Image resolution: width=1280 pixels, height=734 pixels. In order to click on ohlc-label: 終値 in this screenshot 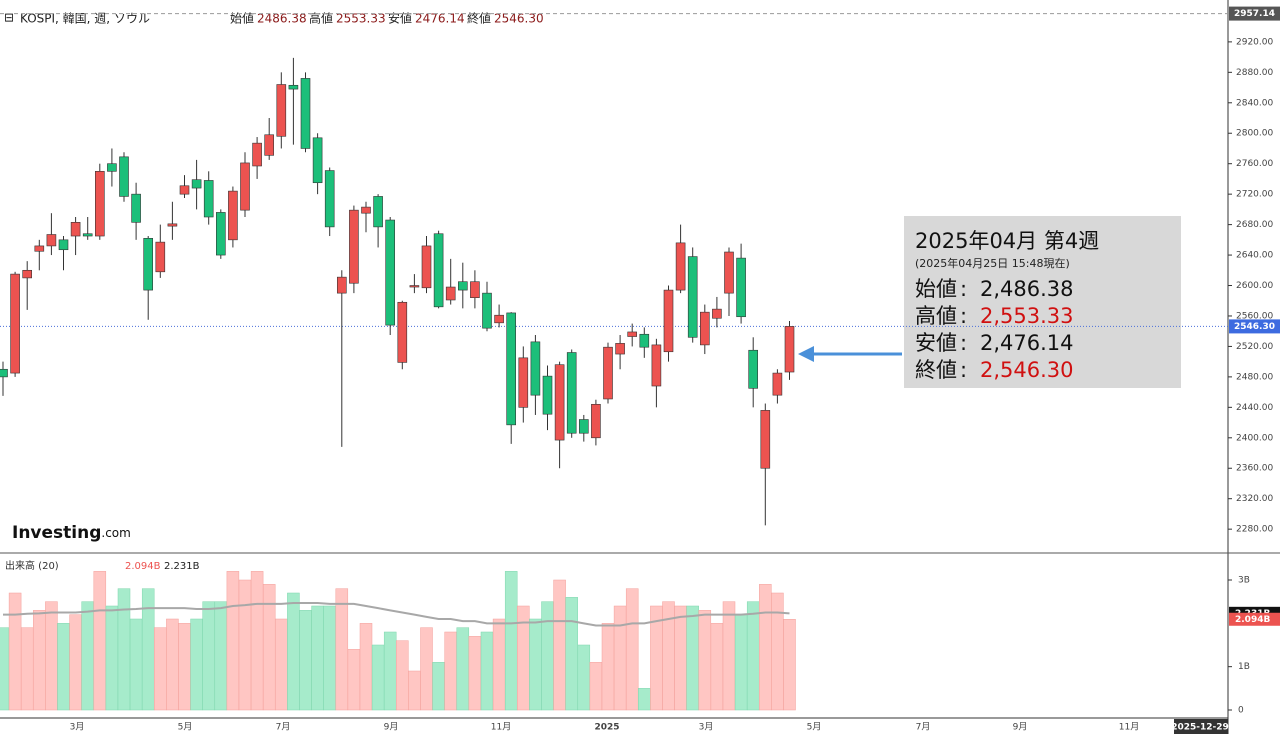, I will do `click(479, 18)`.